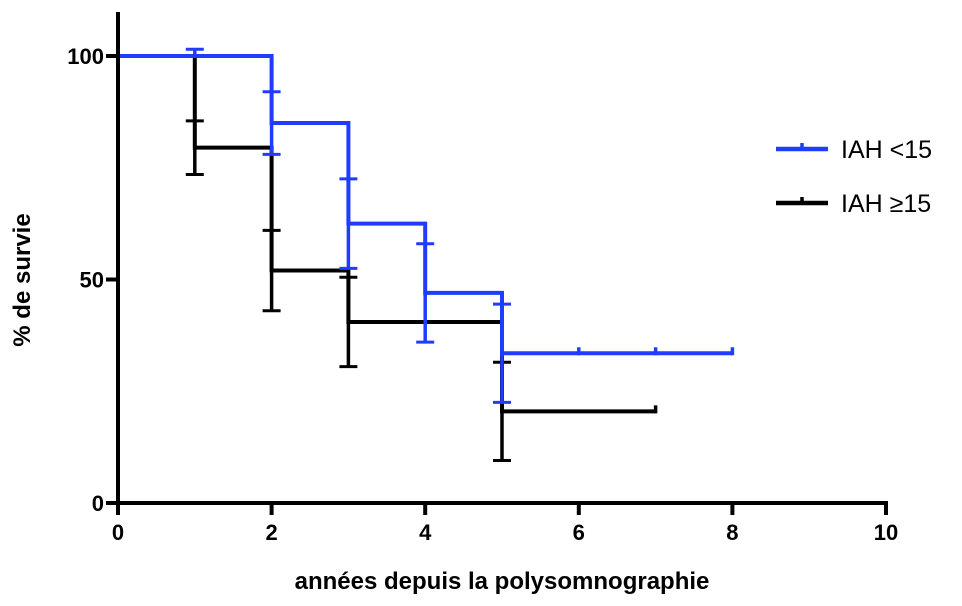 Image resolution: width=962 pixels, height=606 pixels. What do you see at coordinates (22, 279) in the screenshot?
I see `y-axis-title: % de survie` at bounding box center [22, 279].